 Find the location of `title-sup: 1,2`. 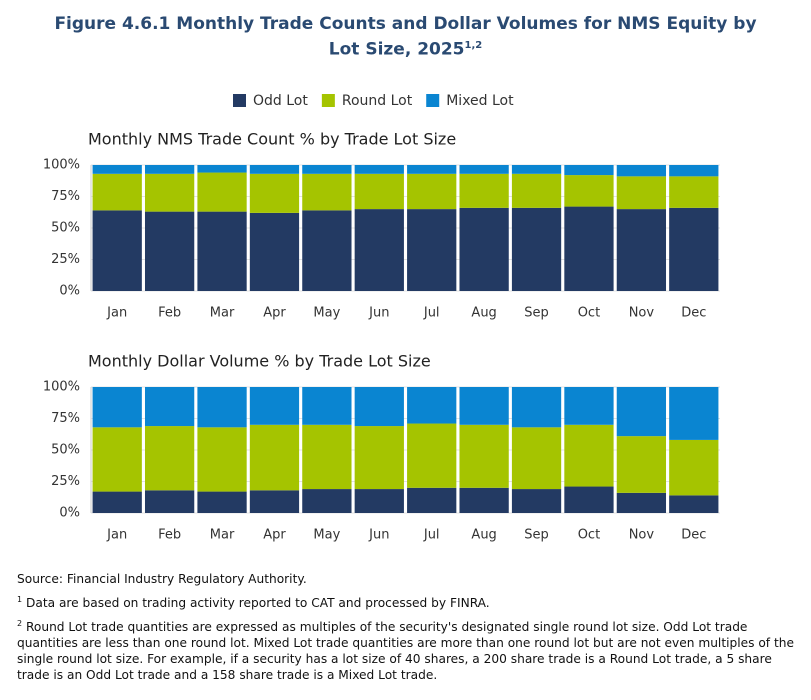

title-sup: 1,2 is located at coordinates (473, 45).